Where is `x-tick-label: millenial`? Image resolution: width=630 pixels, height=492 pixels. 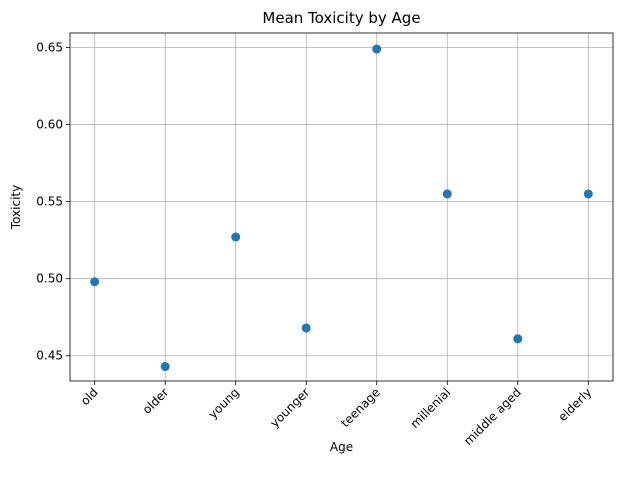 x-tick-label: millenial is located at coordinates (431, 408).